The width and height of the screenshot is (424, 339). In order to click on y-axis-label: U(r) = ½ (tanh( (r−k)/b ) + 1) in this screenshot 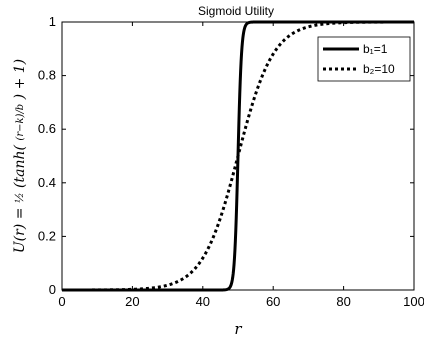, I will do `click(19, 156)`.